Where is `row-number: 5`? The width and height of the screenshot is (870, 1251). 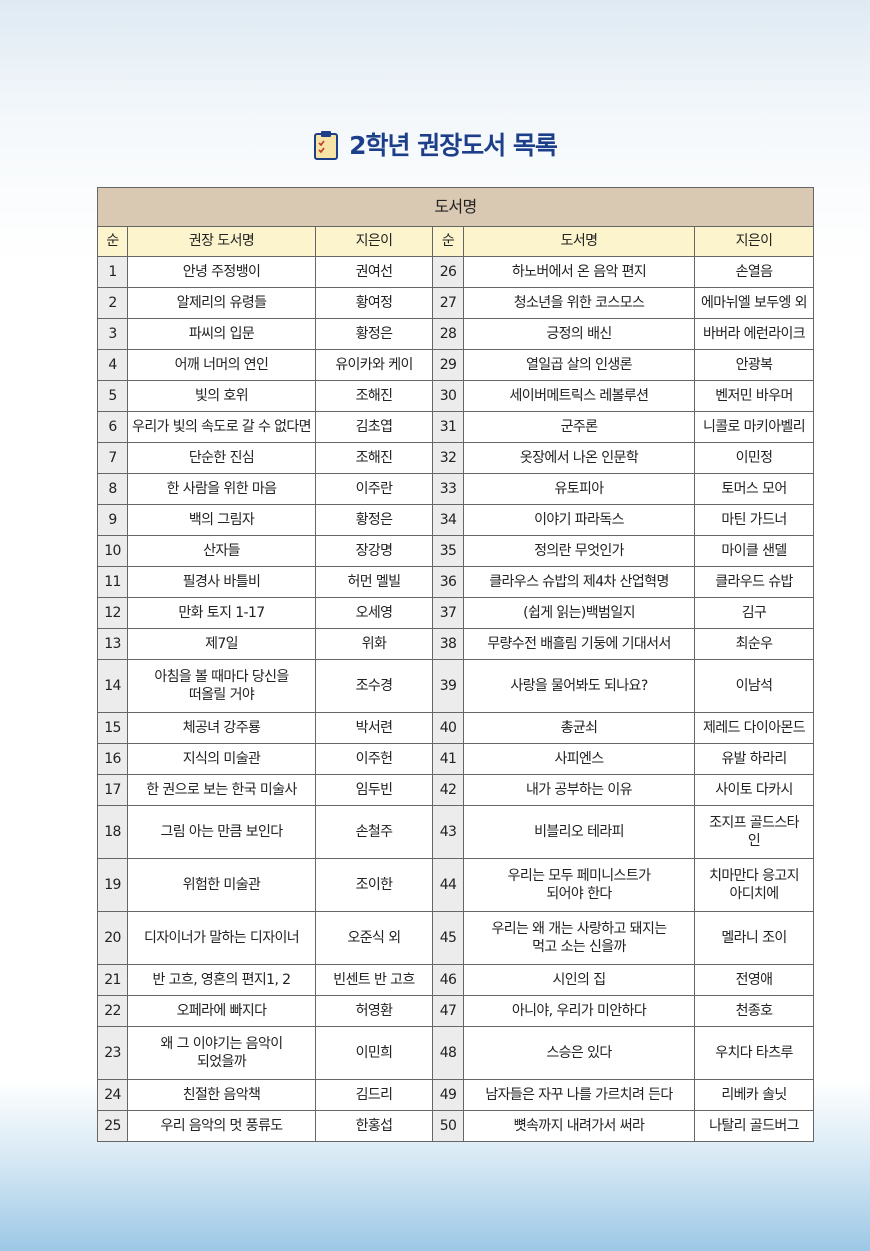
row-number: 5 is located at coordinates (112, 396).